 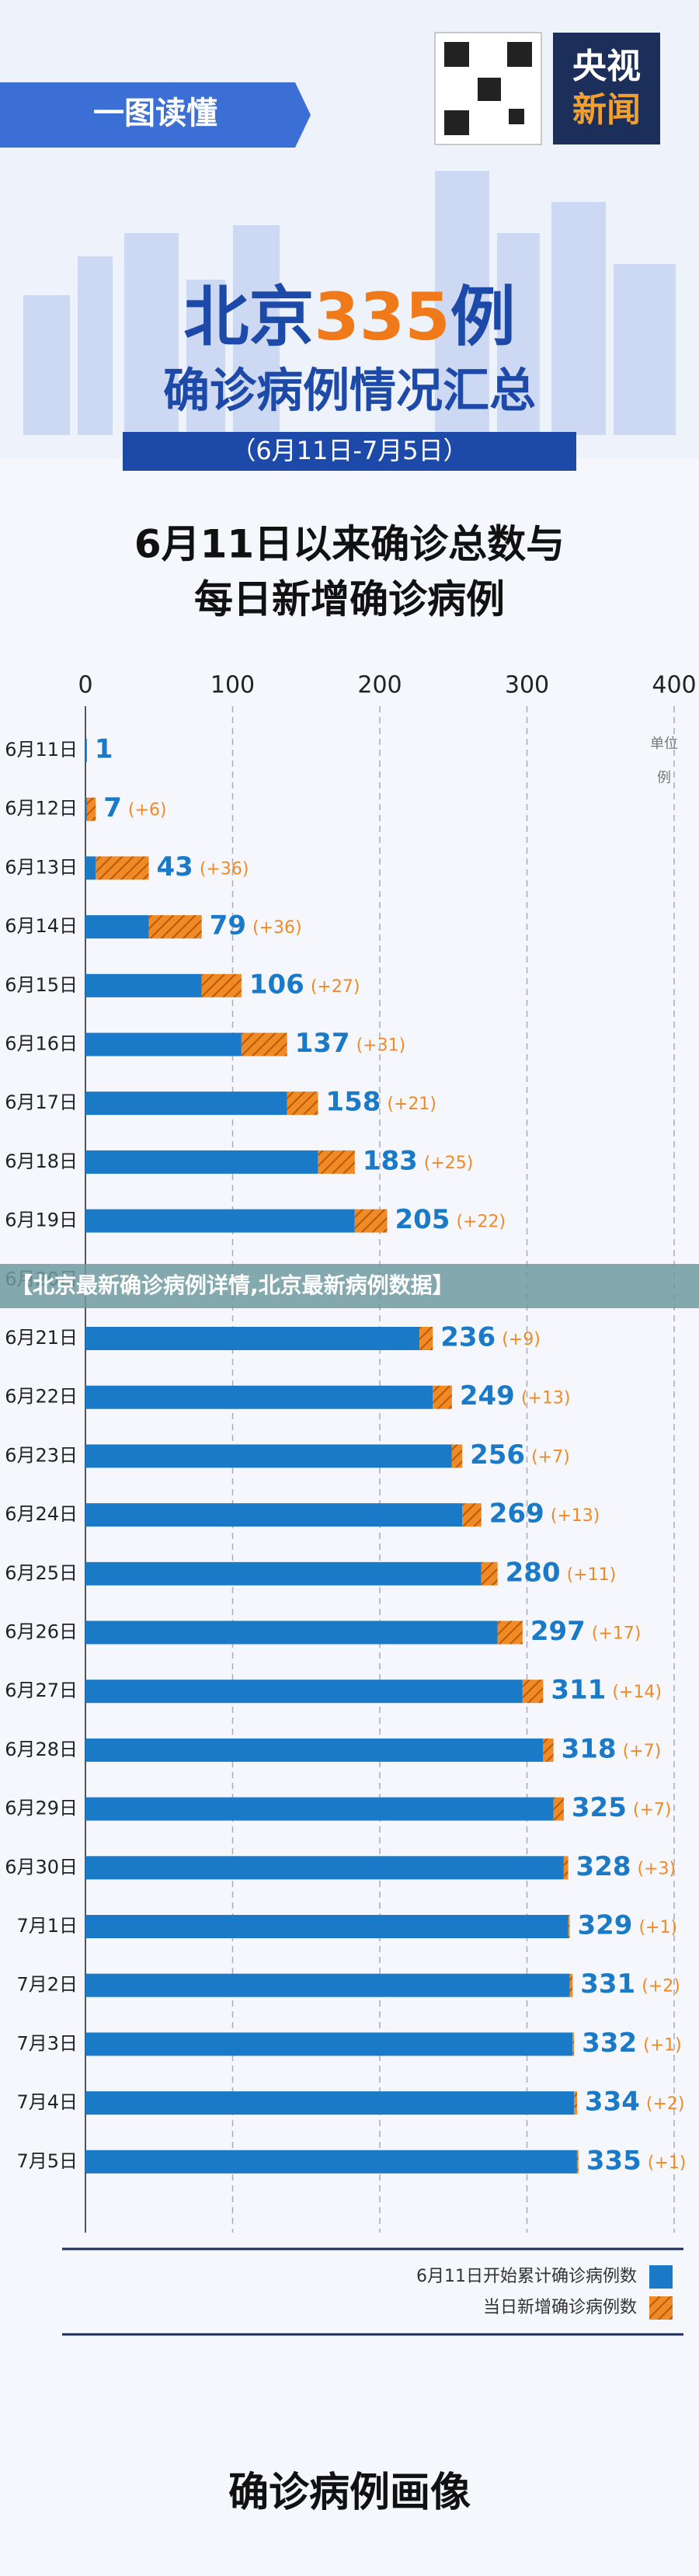 I want to click on x-tick-label: 0, so click(x=85, y=685).